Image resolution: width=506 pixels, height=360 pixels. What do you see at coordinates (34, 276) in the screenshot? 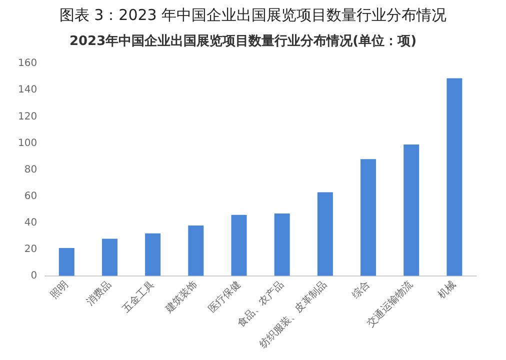
I see `y-tick-label: 0` at bounding box center [34, 276].